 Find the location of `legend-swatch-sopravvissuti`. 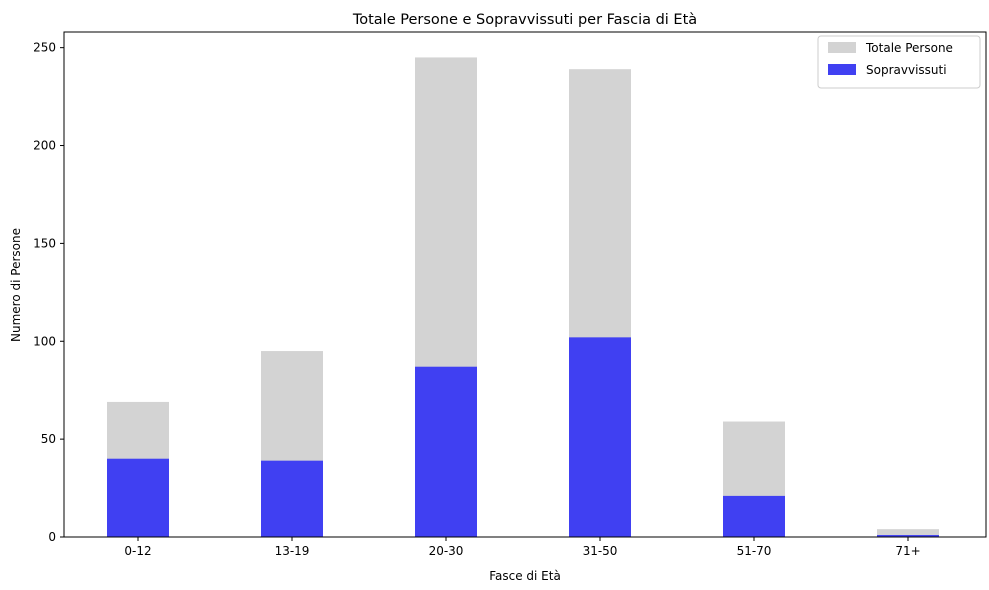

legend-swatch-sopravvissuti is located at coordinates (842, 69).